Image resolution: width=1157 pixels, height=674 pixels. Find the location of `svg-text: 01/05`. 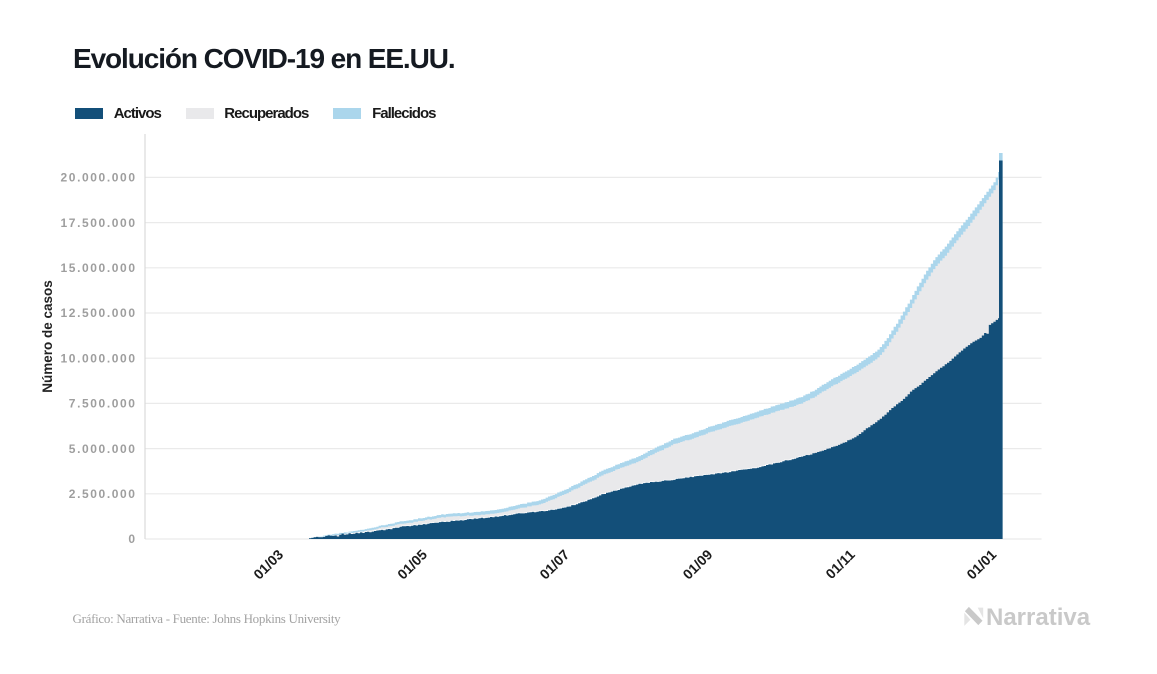

svg-text: 01/05 is located at coordinates (412, 564).